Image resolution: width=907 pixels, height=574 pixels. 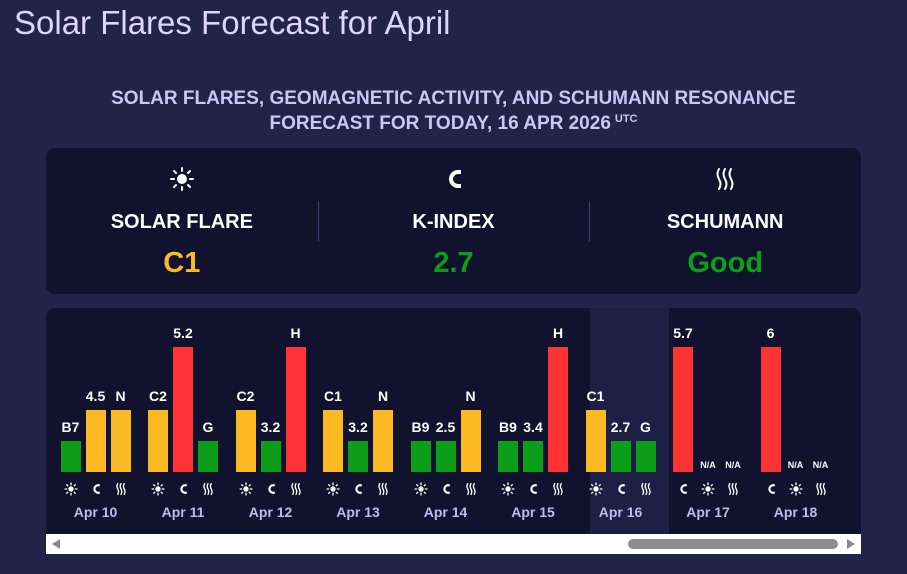 I want to click on summary-label: SOLAR FLARE, so click(x=181, y=222).